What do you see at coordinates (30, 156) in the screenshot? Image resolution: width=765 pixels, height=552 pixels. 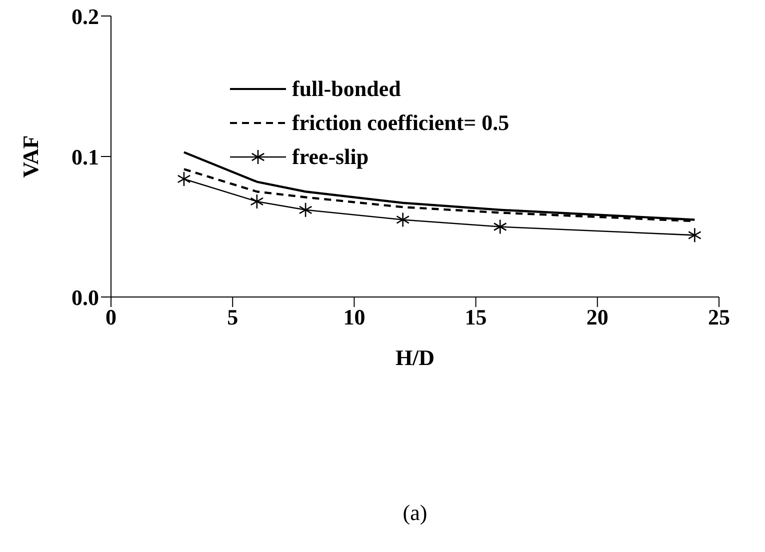 I see `y-axis-title: VAF` at bounding box center [30, 156].